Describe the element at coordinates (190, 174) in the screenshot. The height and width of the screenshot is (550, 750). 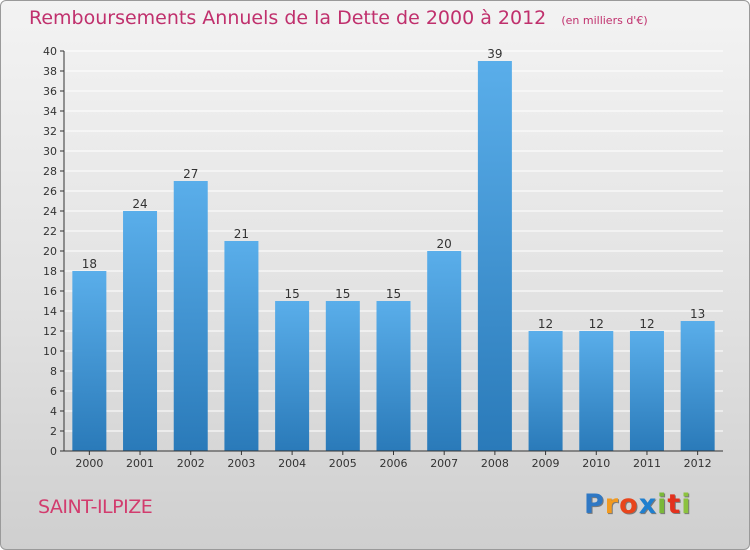
I see `data-label: 27` at that location.